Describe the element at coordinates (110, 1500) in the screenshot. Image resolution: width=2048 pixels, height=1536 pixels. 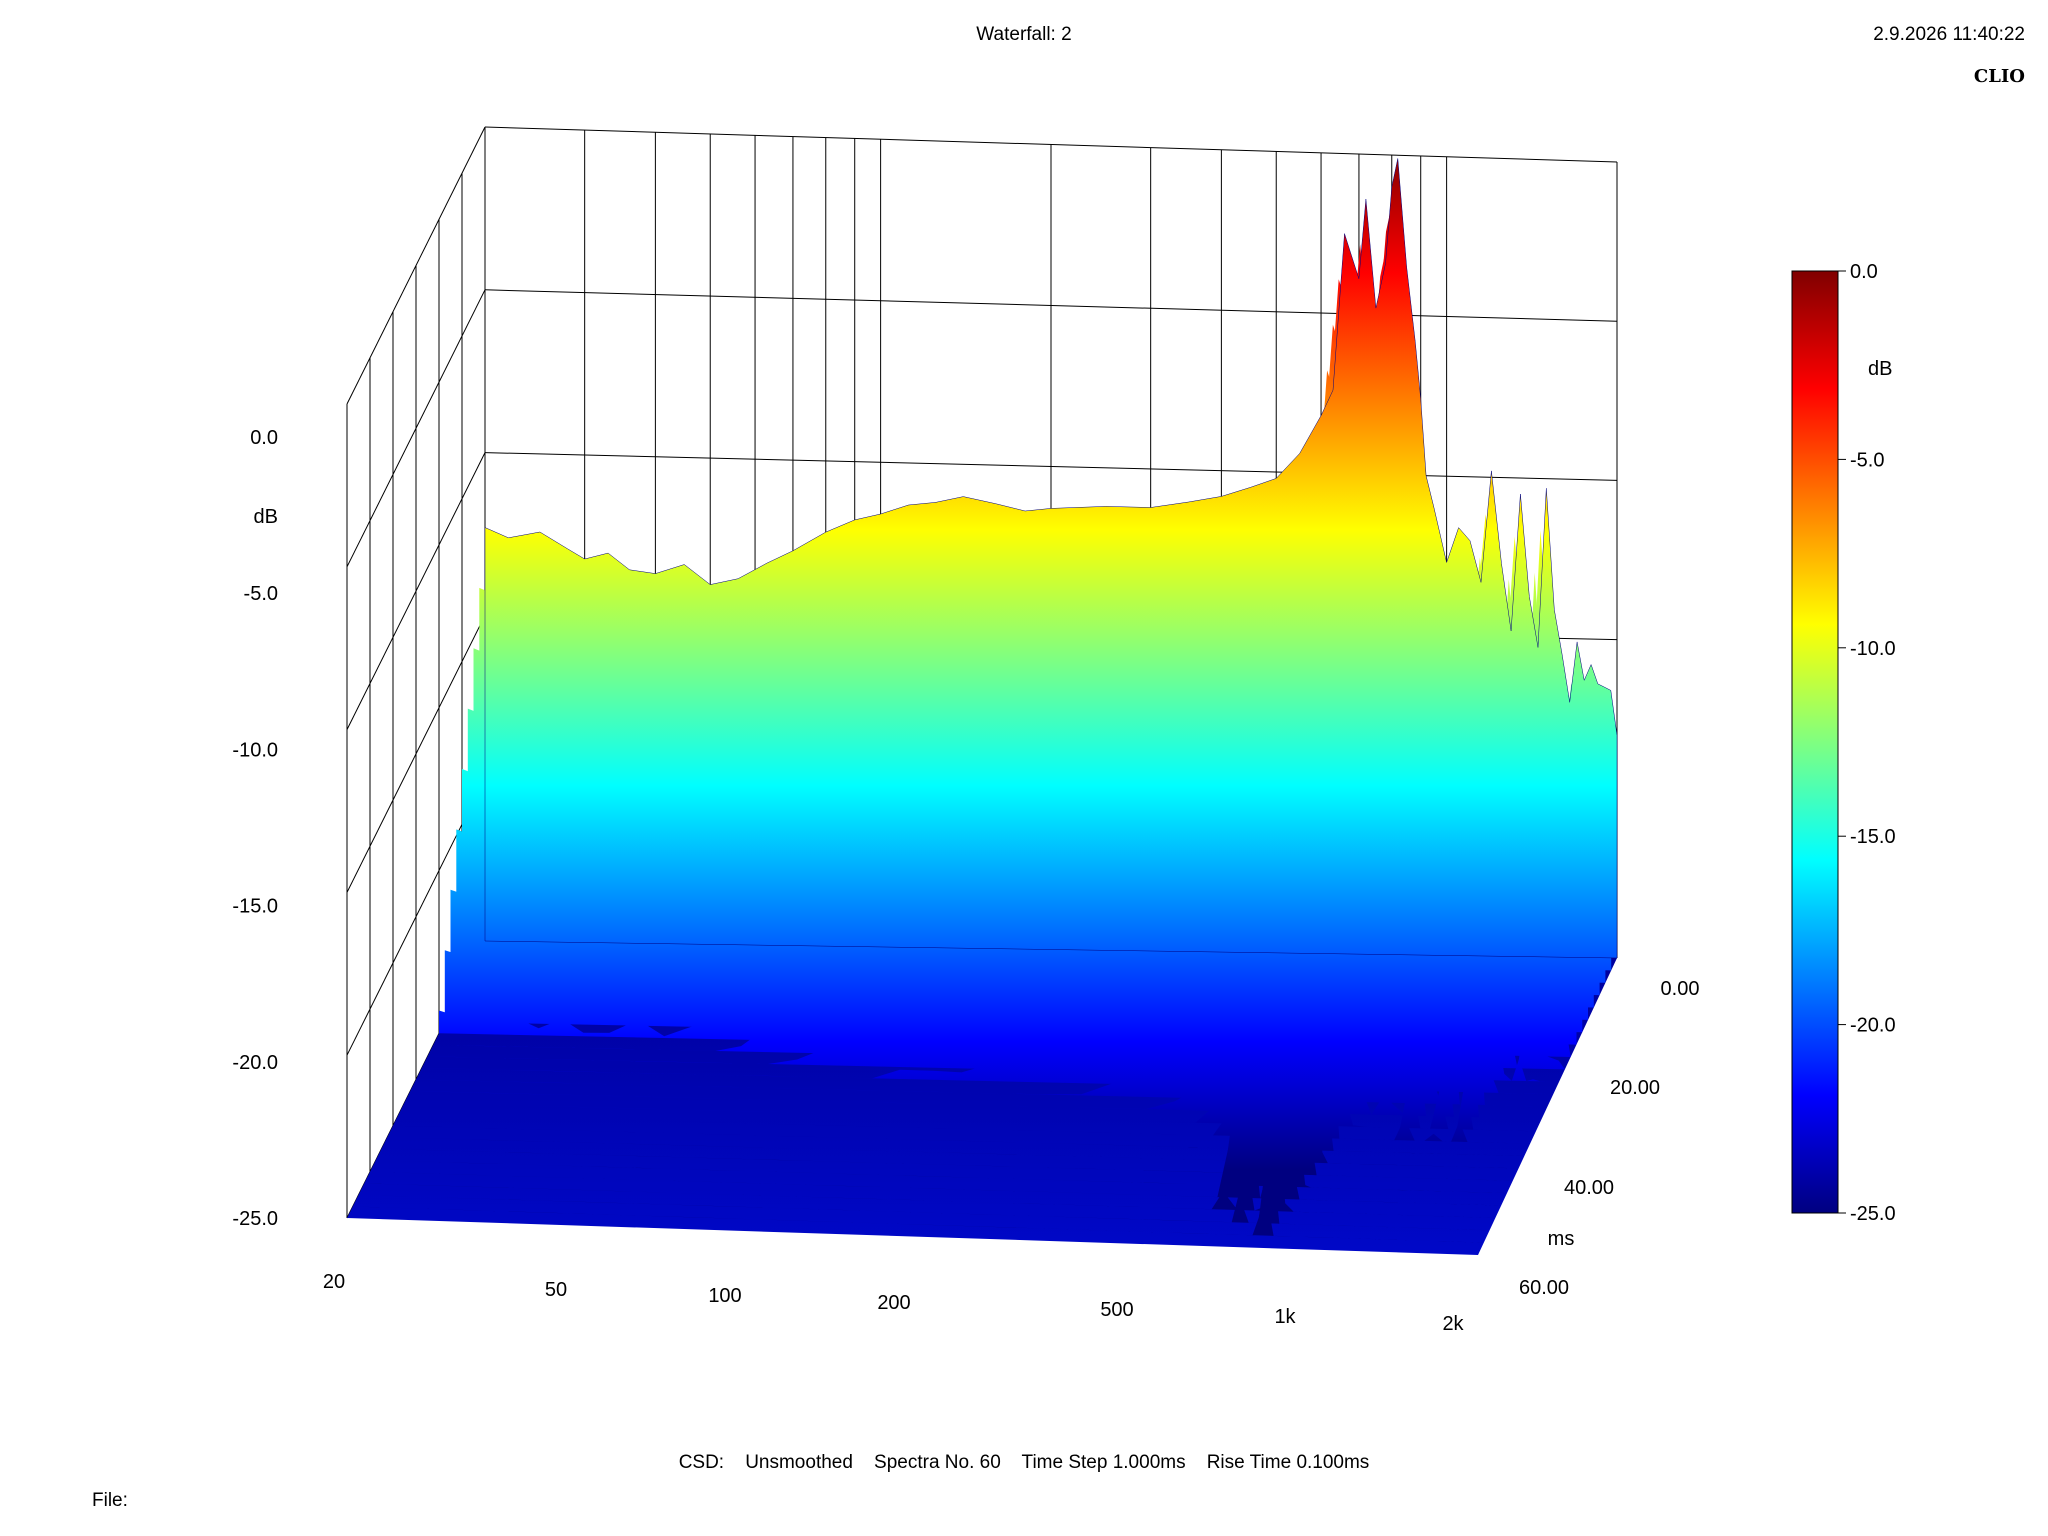
I see `file-label: File:` at that location.